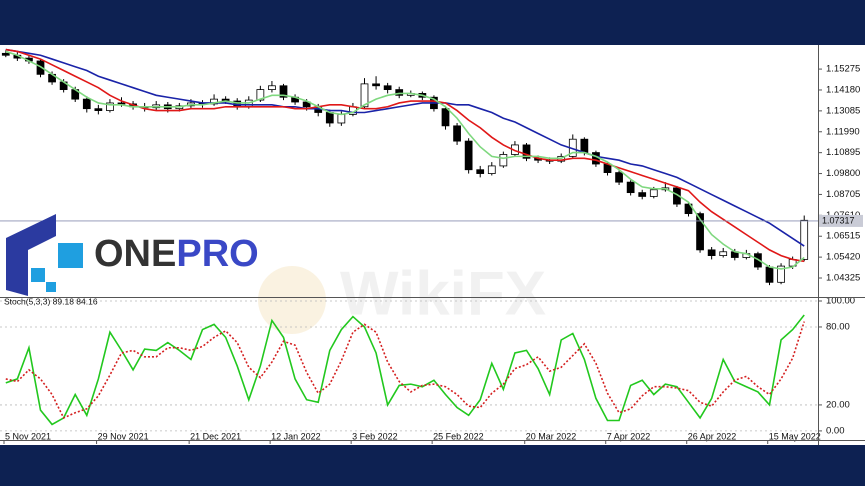 The height and width of the screenshot is (486, 865). I want to click on watermark-icon, so click(292, 300).